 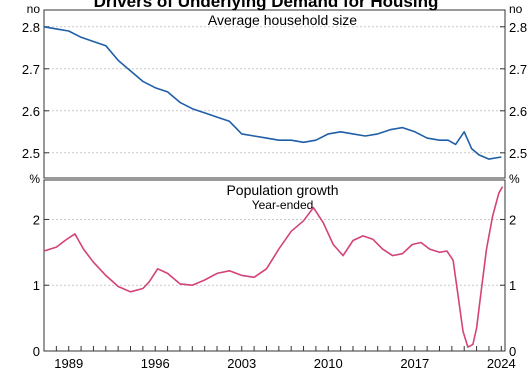 I want to click on y-tick-label-left: 1, so click(x=36, y=285).